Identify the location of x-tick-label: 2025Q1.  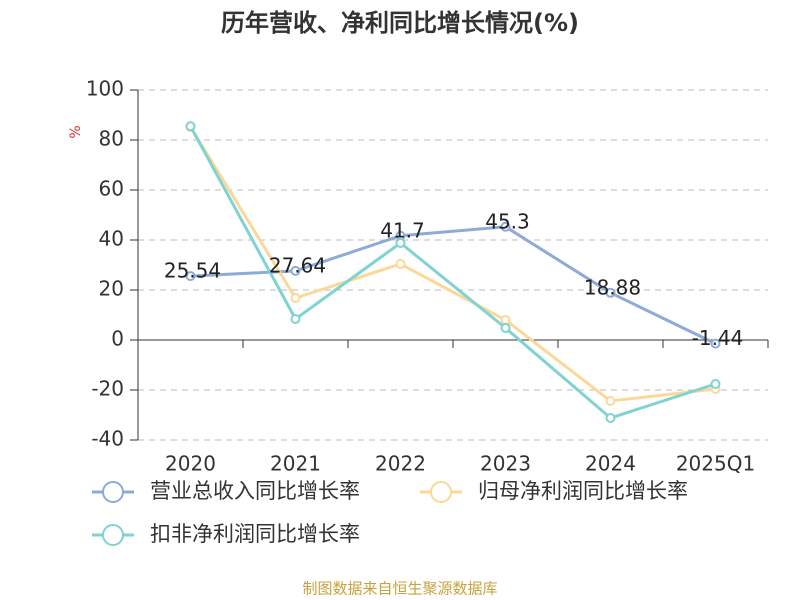
(715, 464).